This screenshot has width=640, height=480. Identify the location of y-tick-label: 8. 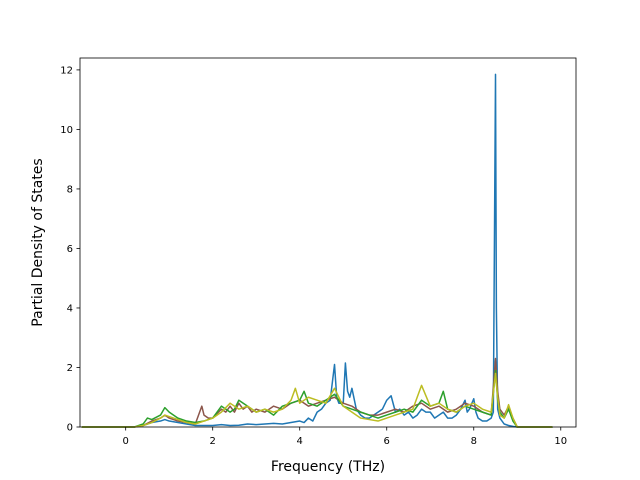
(70, 190).